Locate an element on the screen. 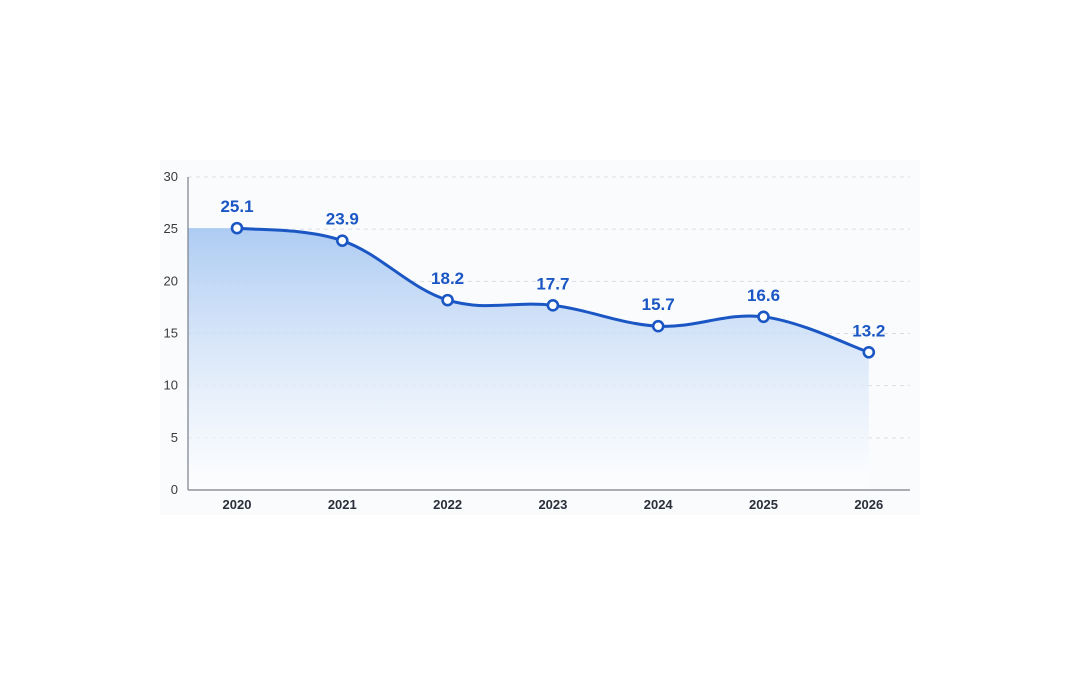 The width and height of the screenshot is (1080, 680). x-tick-label-2024: 2024 is located at coordinates (659, 504).